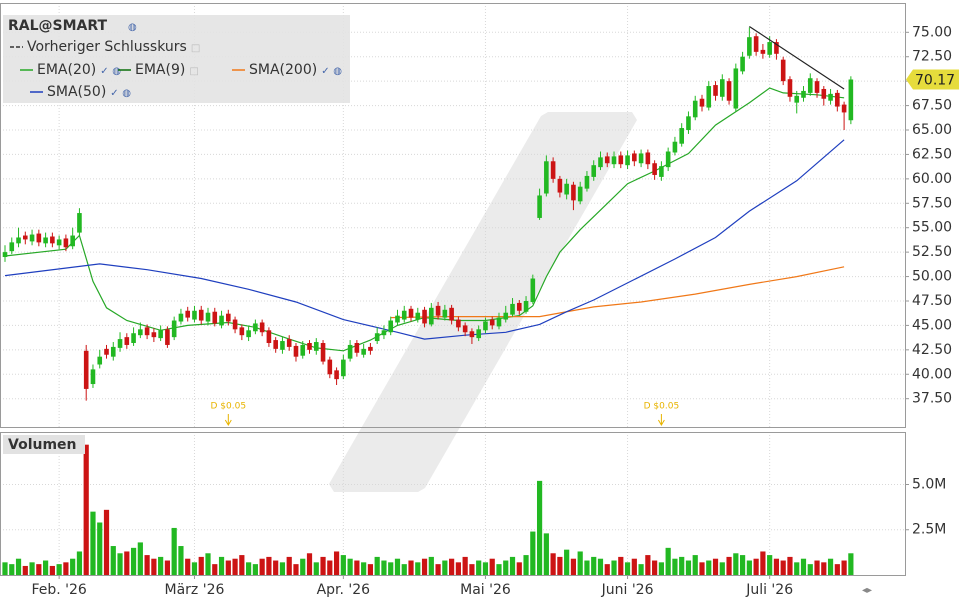 This screenshot has height=600, width=960. Describe the element at coordinates (283, 70) in the screenshot. I see `legend-label: SMA(200)` at that location.